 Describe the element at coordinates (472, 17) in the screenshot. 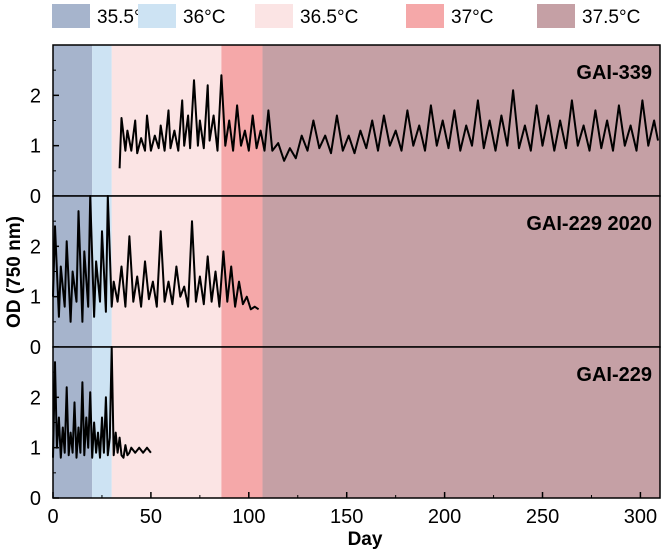

I see `legend-label: 37°C` at that location.